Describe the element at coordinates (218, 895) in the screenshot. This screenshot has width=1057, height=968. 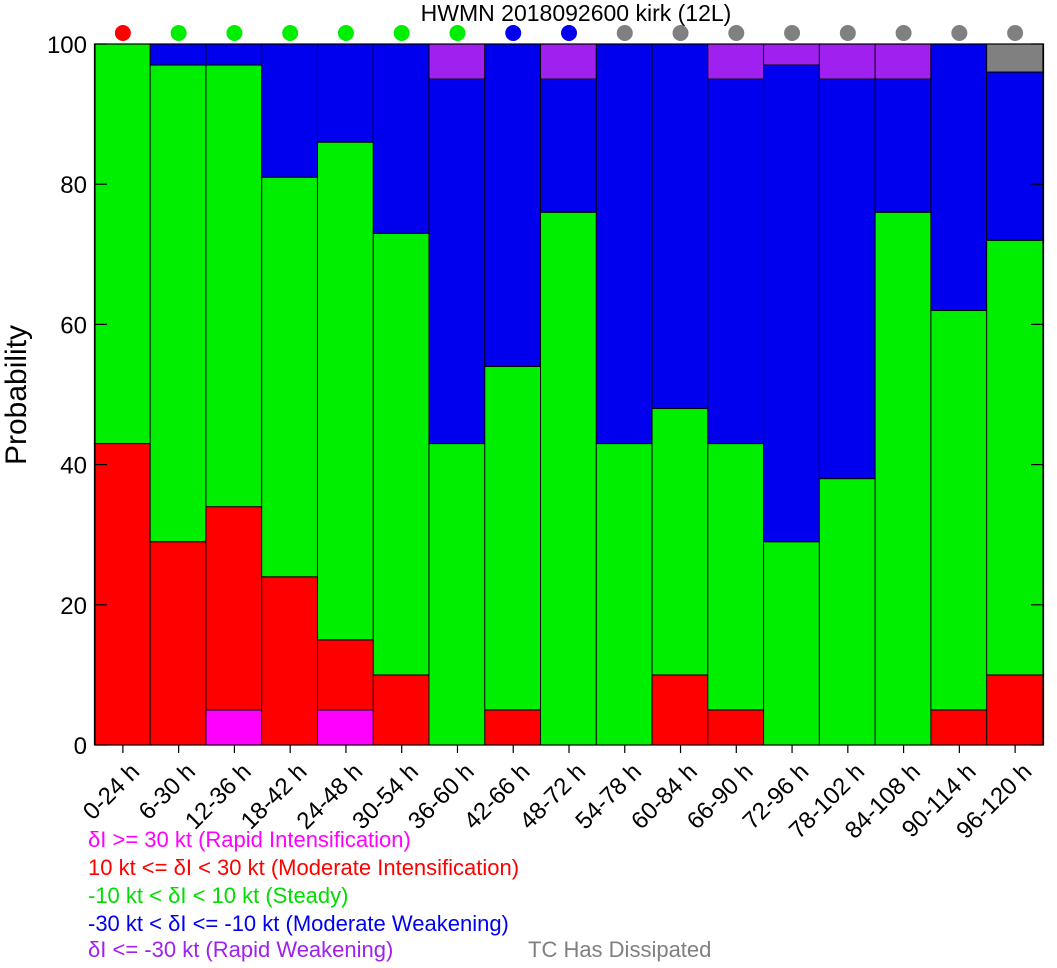
I see `legend-item: -10 kt < δI < 10 kt (Steady)` at that location.